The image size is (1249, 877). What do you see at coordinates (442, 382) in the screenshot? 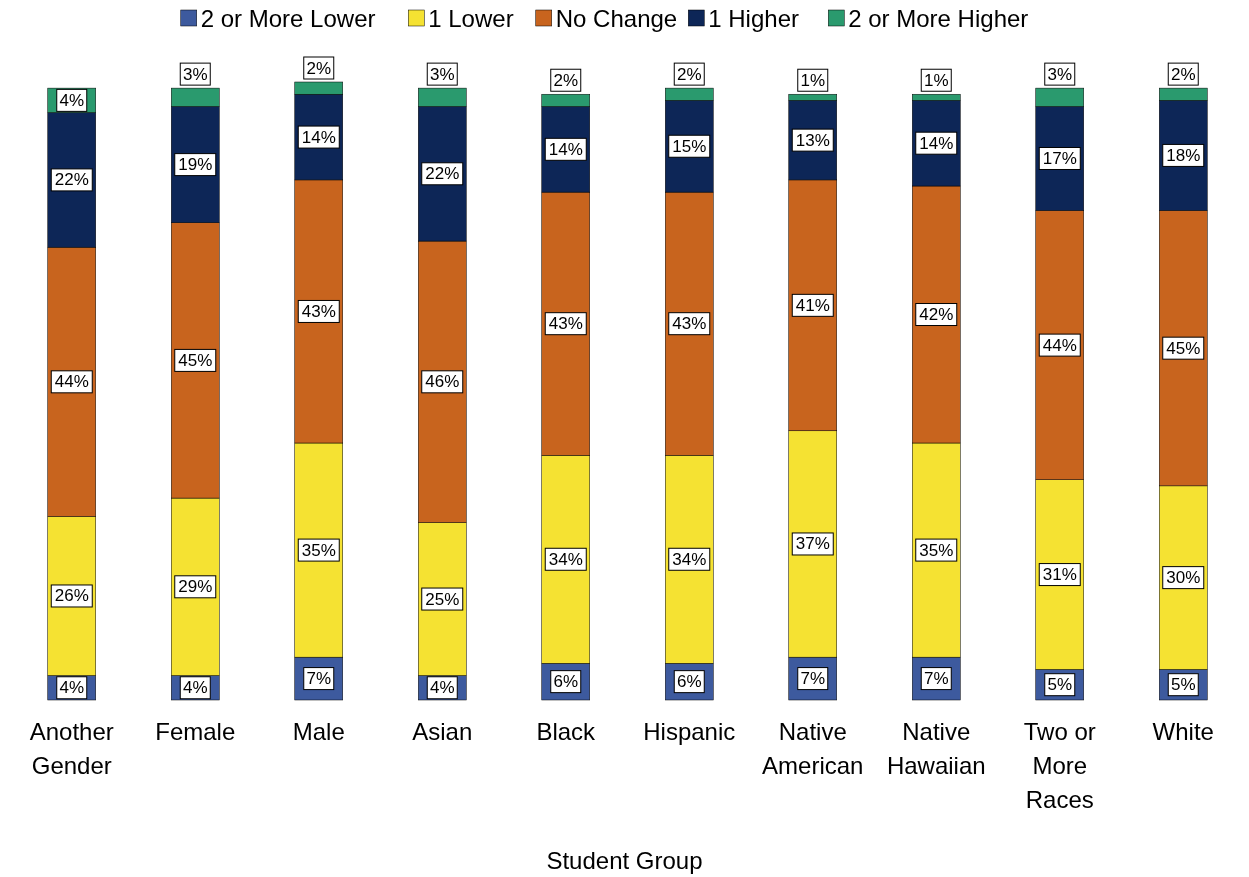
I see `data-label: 46%` at bounding box center [442, 382].